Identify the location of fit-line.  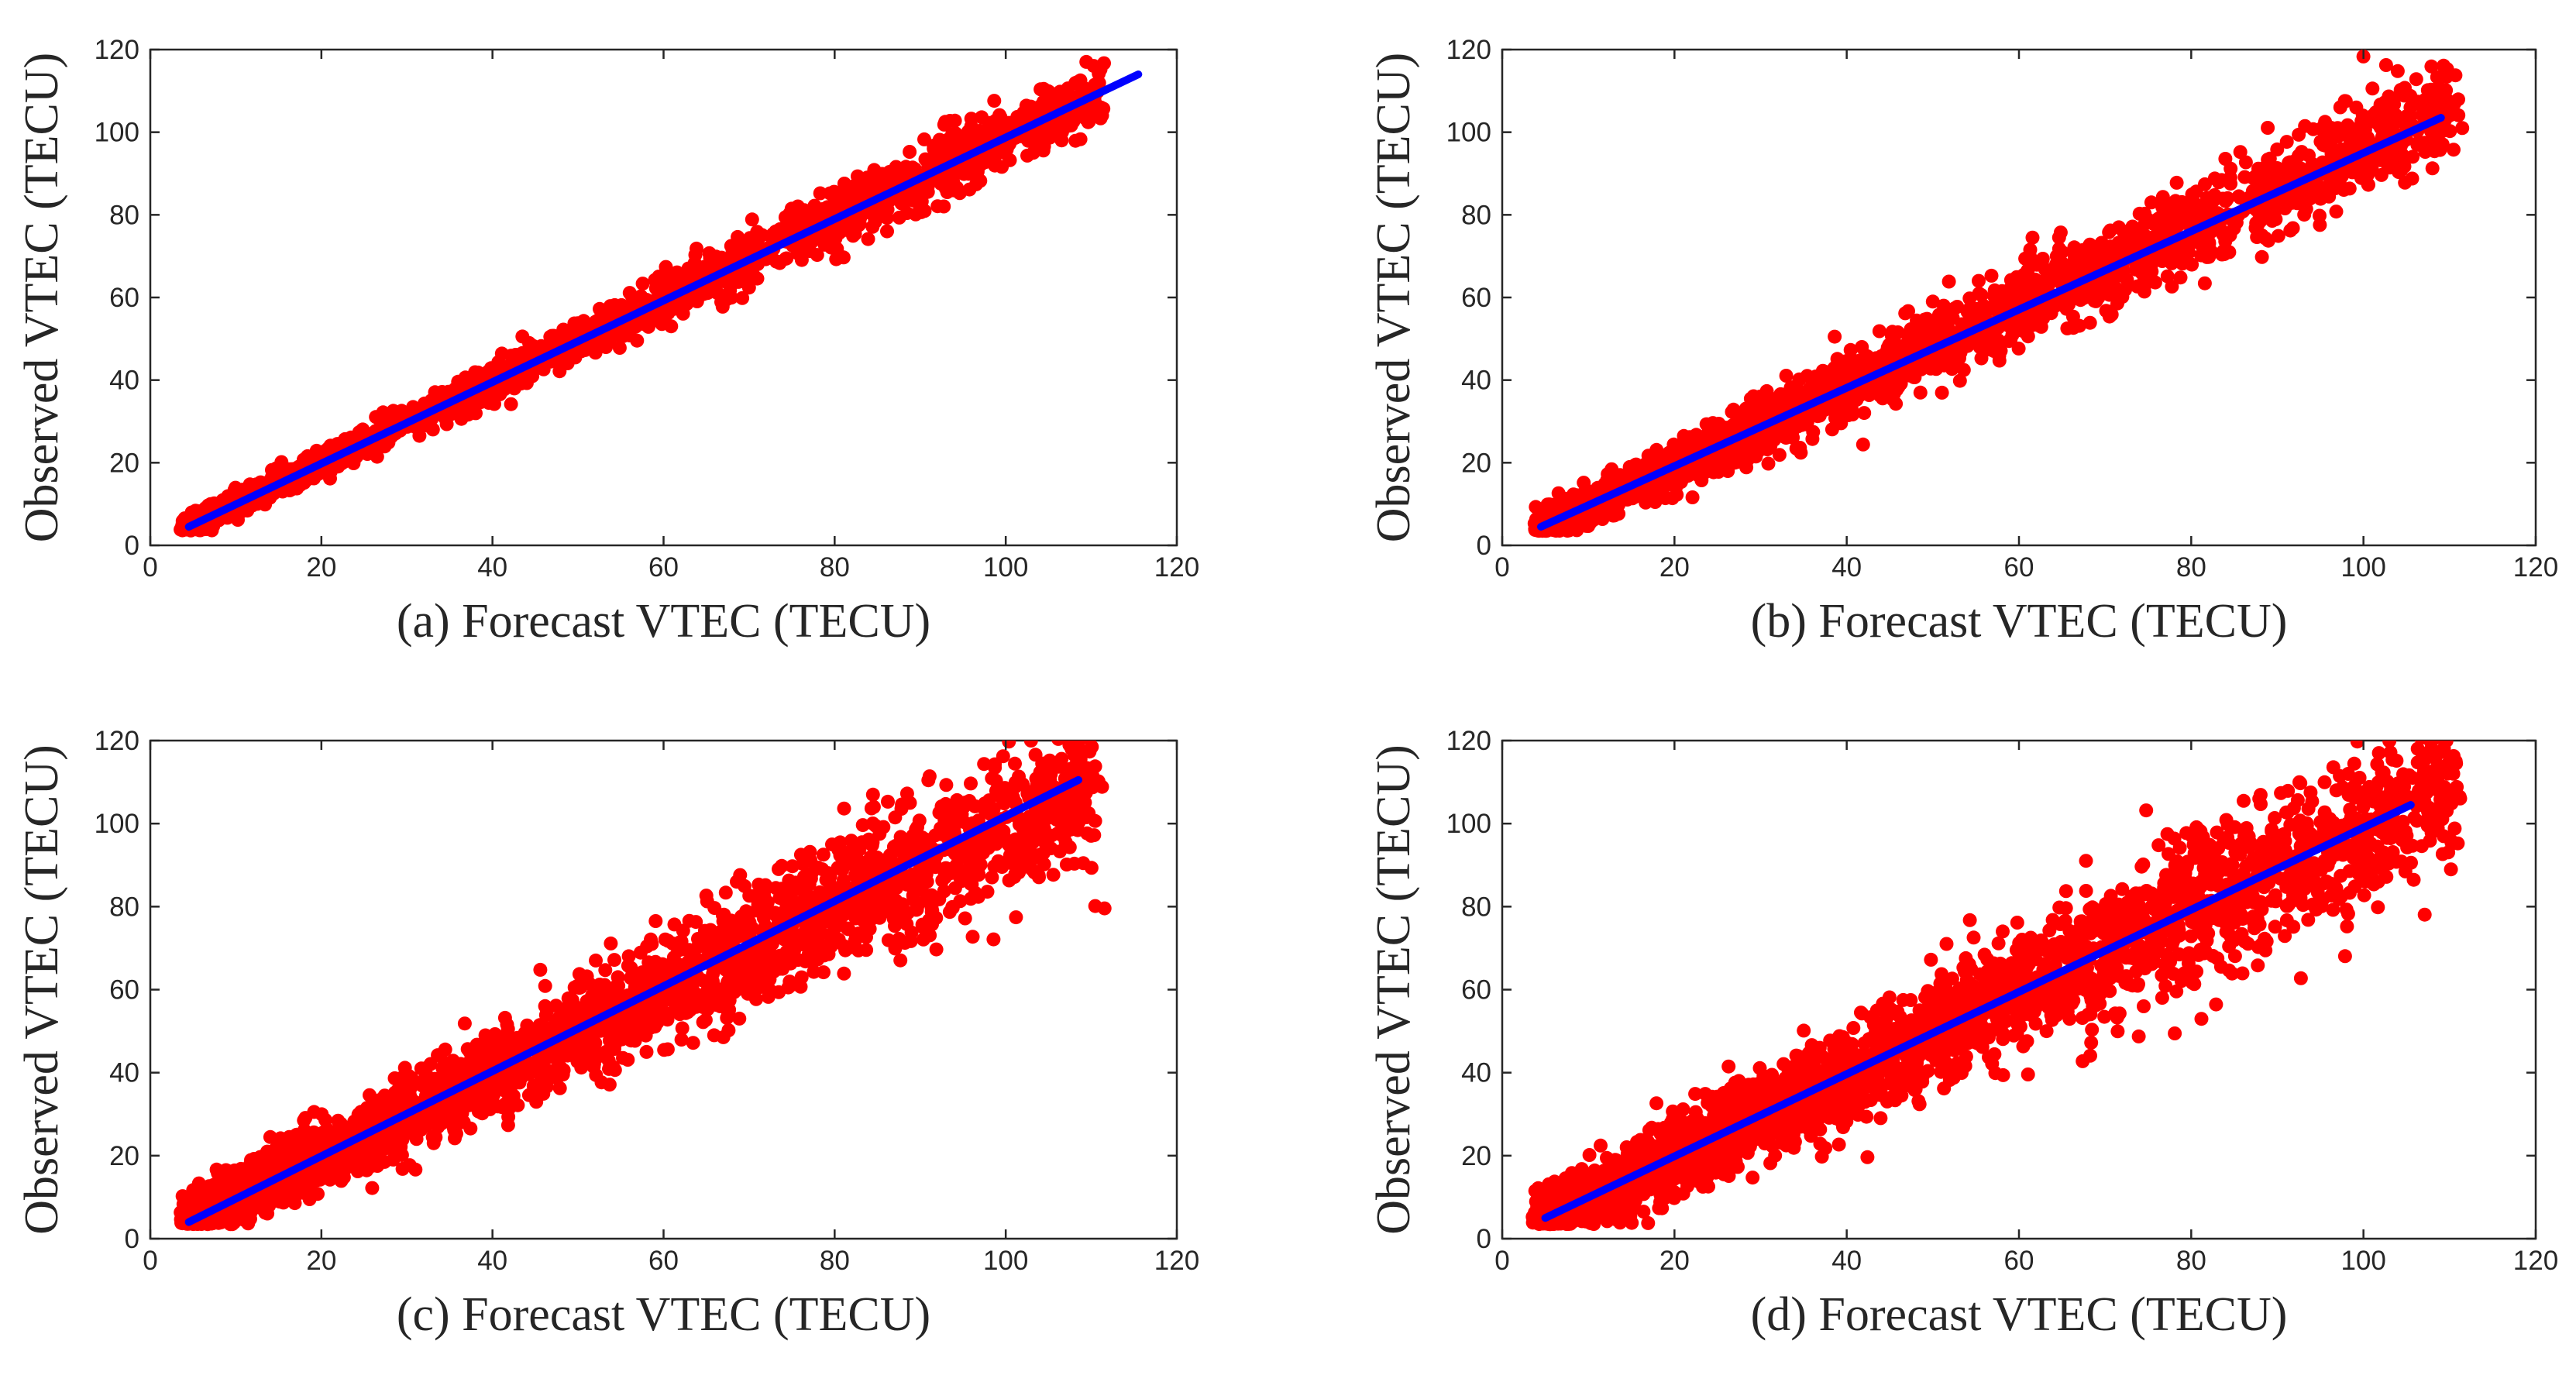
(663, 300).